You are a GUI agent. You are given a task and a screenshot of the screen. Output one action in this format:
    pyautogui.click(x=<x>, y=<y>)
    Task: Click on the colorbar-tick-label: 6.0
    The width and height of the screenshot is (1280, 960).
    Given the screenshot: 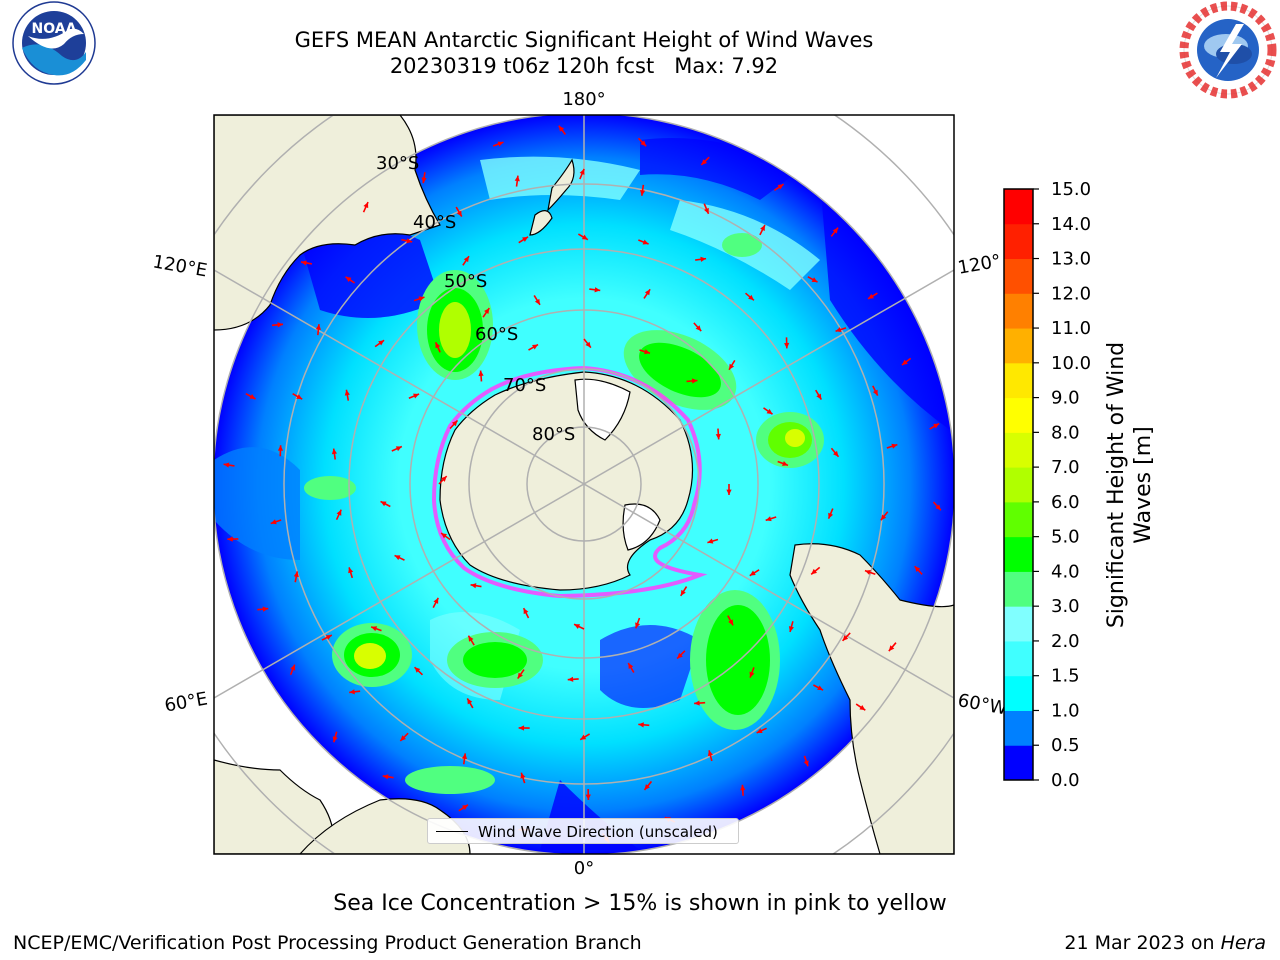 What is the action you would take?
    pyautogui.click(x=1065, y=502)
    